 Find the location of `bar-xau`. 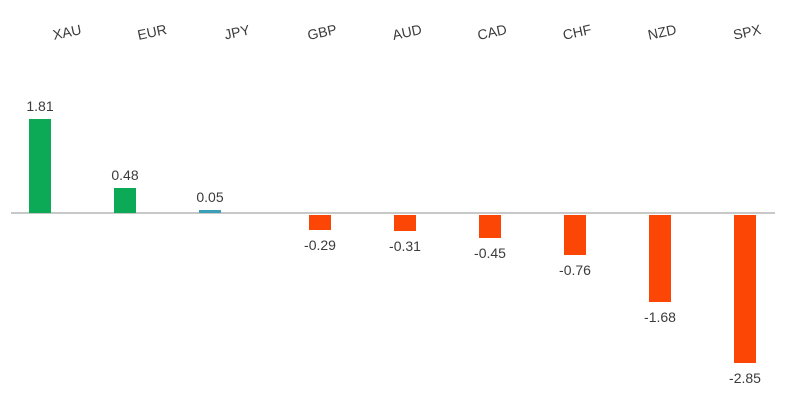

bar-xau is located at coordinates (40, 166).